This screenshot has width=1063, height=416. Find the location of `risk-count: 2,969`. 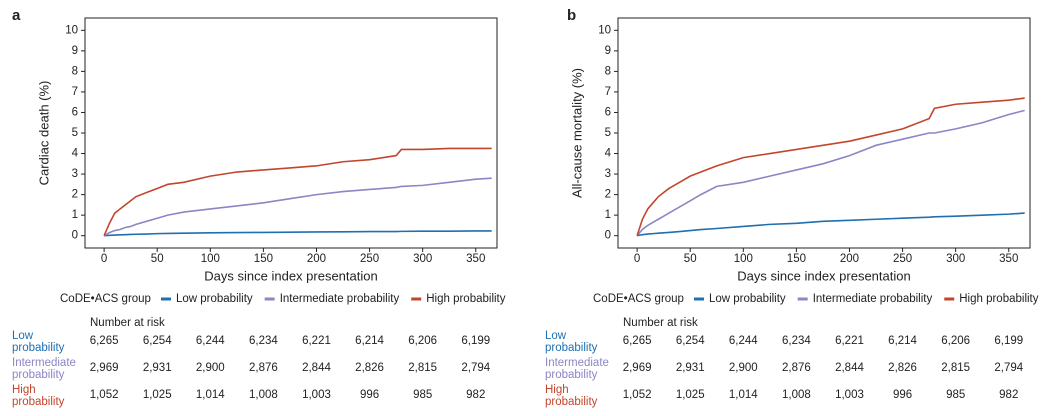

risk-count: 2,969 is located at coordinates (104, 368).